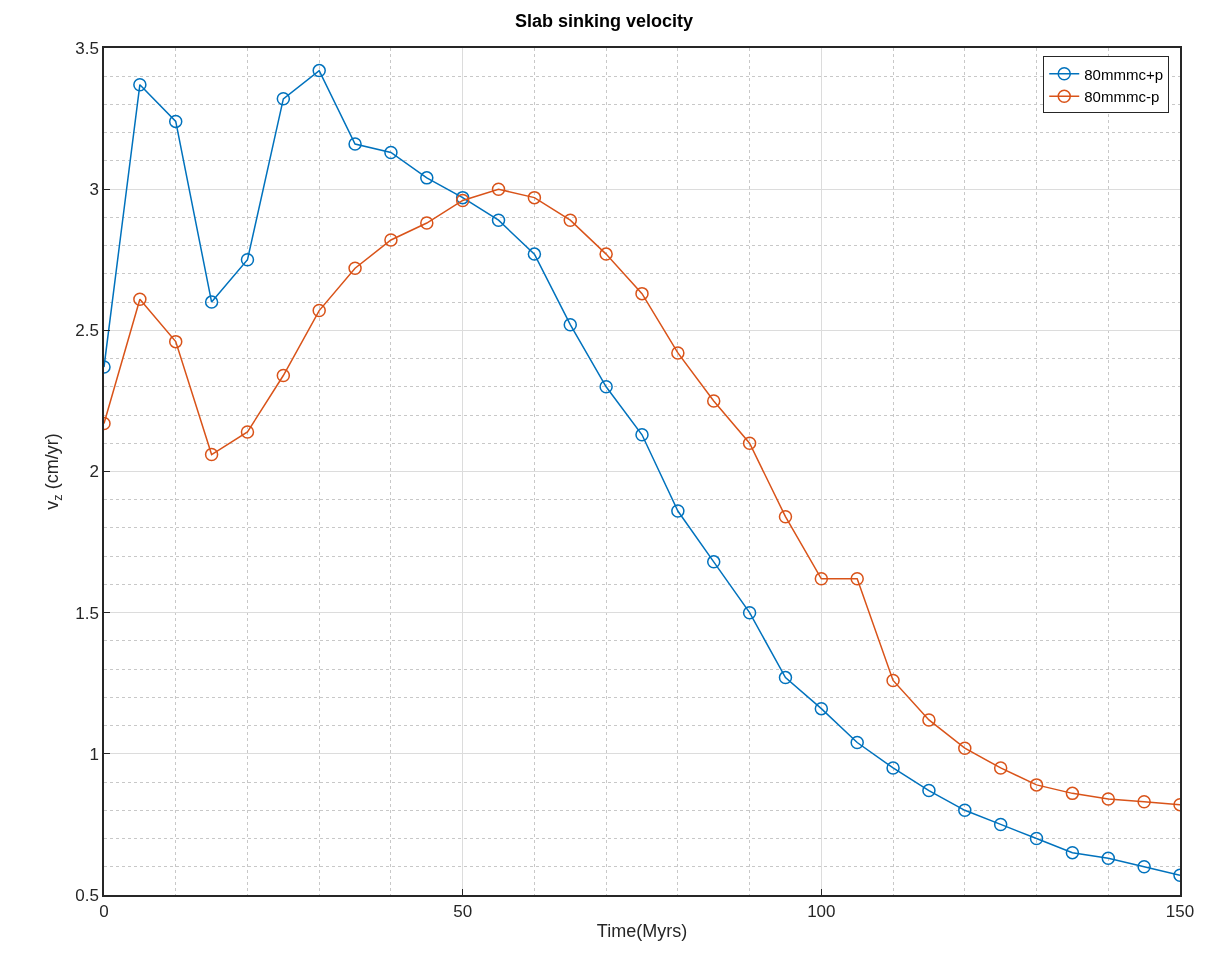 This screenshot has width=1208, height=973. I want to click on x-axis-title: Time(Myrs), so click(642, 930).